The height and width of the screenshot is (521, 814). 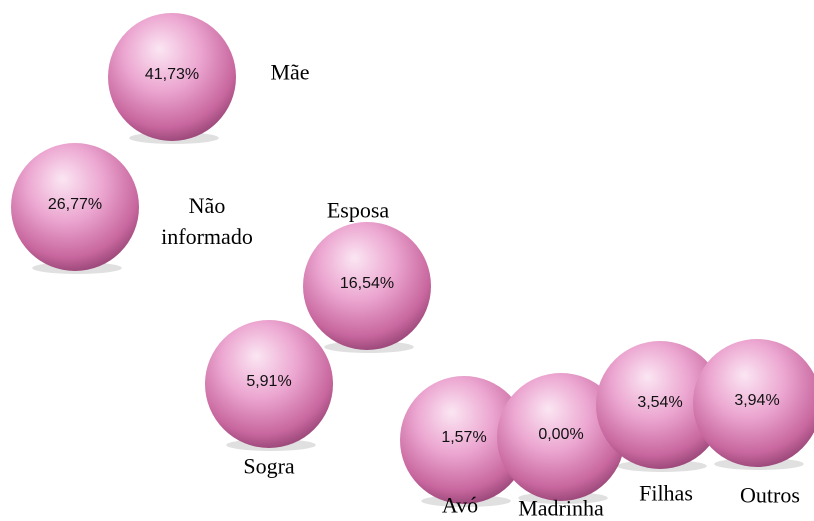 What do you see at coordinates (172, 74) in the screenshot?
I see `value-label: 41,73%` at bounding box center [172, 74].